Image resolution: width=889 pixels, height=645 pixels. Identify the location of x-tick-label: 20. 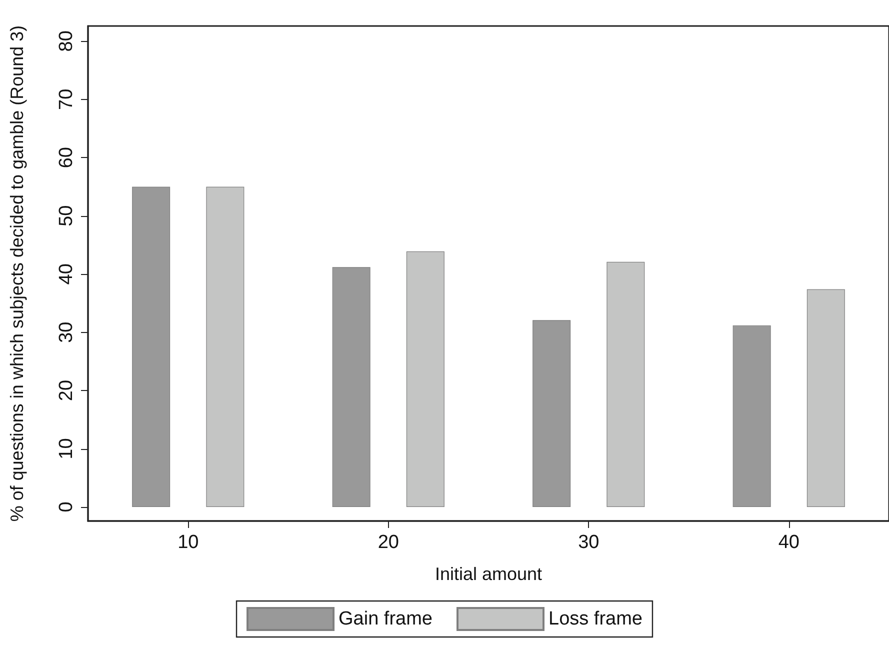
(388, 542).